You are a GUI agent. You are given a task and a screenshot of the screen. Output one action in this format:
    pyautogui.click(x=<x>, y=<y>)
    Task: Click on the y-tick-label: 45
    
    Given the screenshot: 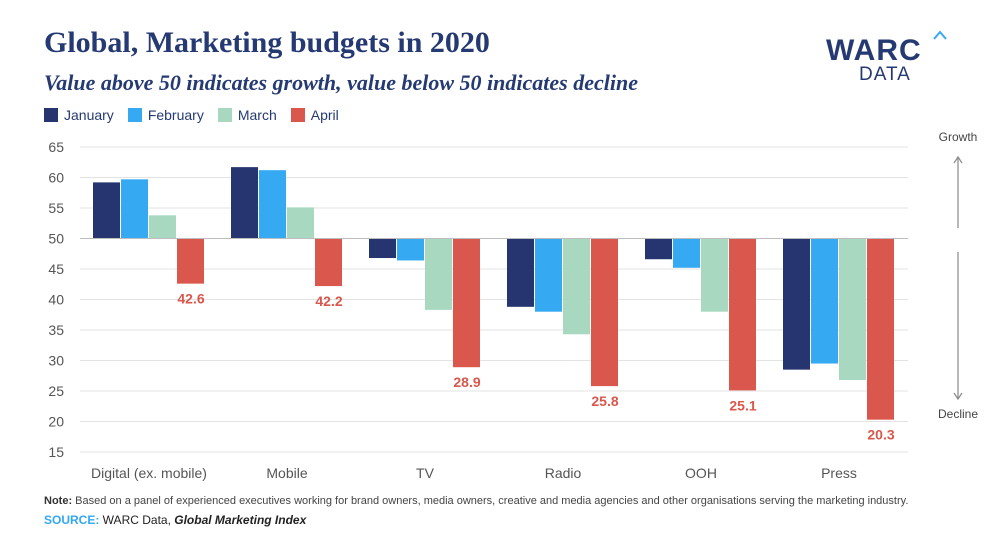 What is the action you would take?
    pyautogui.click(x=56, y=269)
    